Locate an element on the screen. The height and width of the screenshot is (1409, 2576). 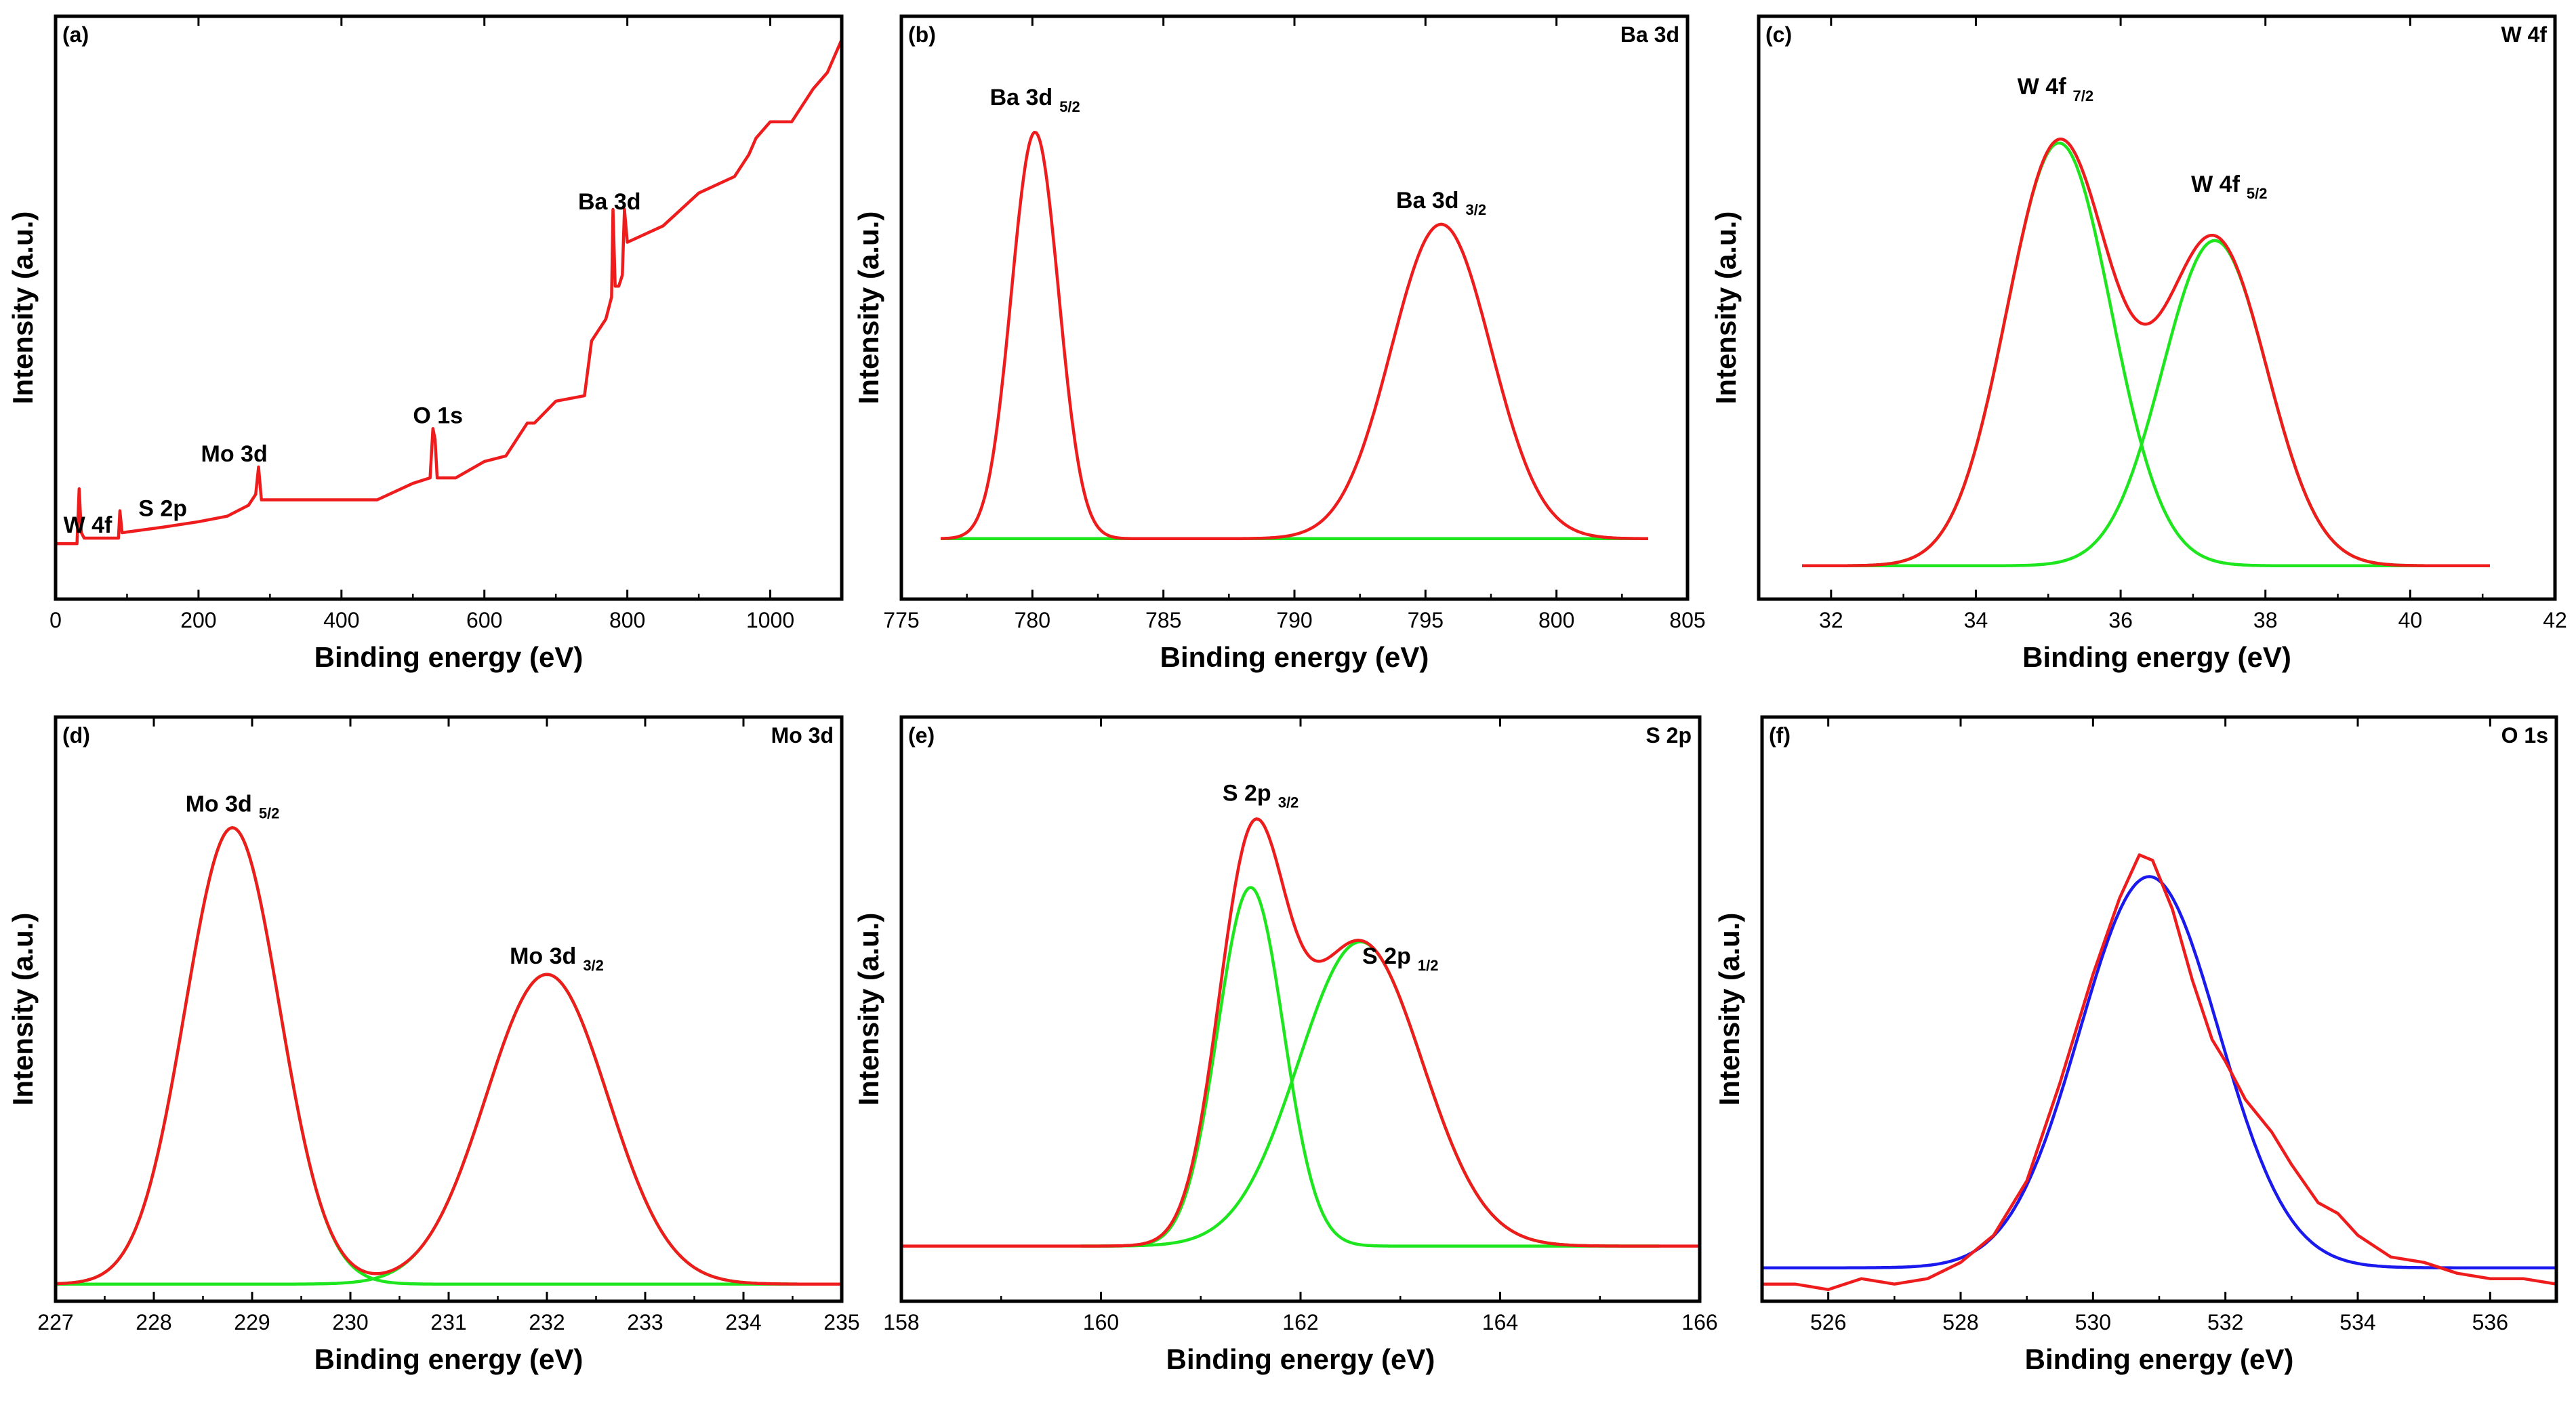
peak-label-s-2p: S 2p is located at coordinates (163, 509).